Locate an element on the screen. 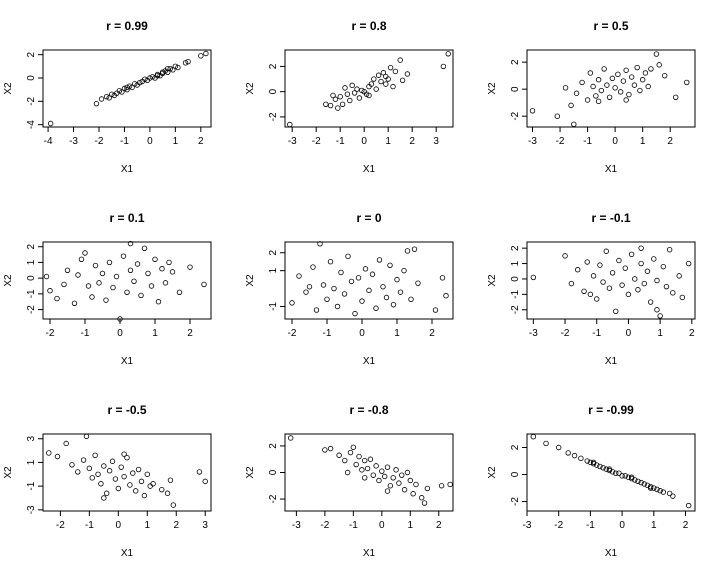 The image size is (721, 576). chart-title: r = 0.99 is located at coordinates (127, 26).